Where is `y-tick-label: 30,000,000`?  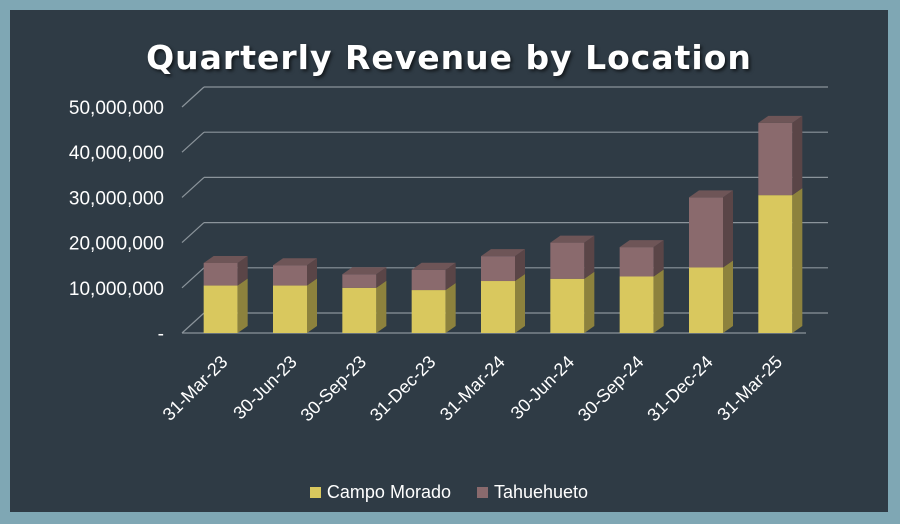
y-tick-label: 30,000,000 is located at coordinates (116, 198).